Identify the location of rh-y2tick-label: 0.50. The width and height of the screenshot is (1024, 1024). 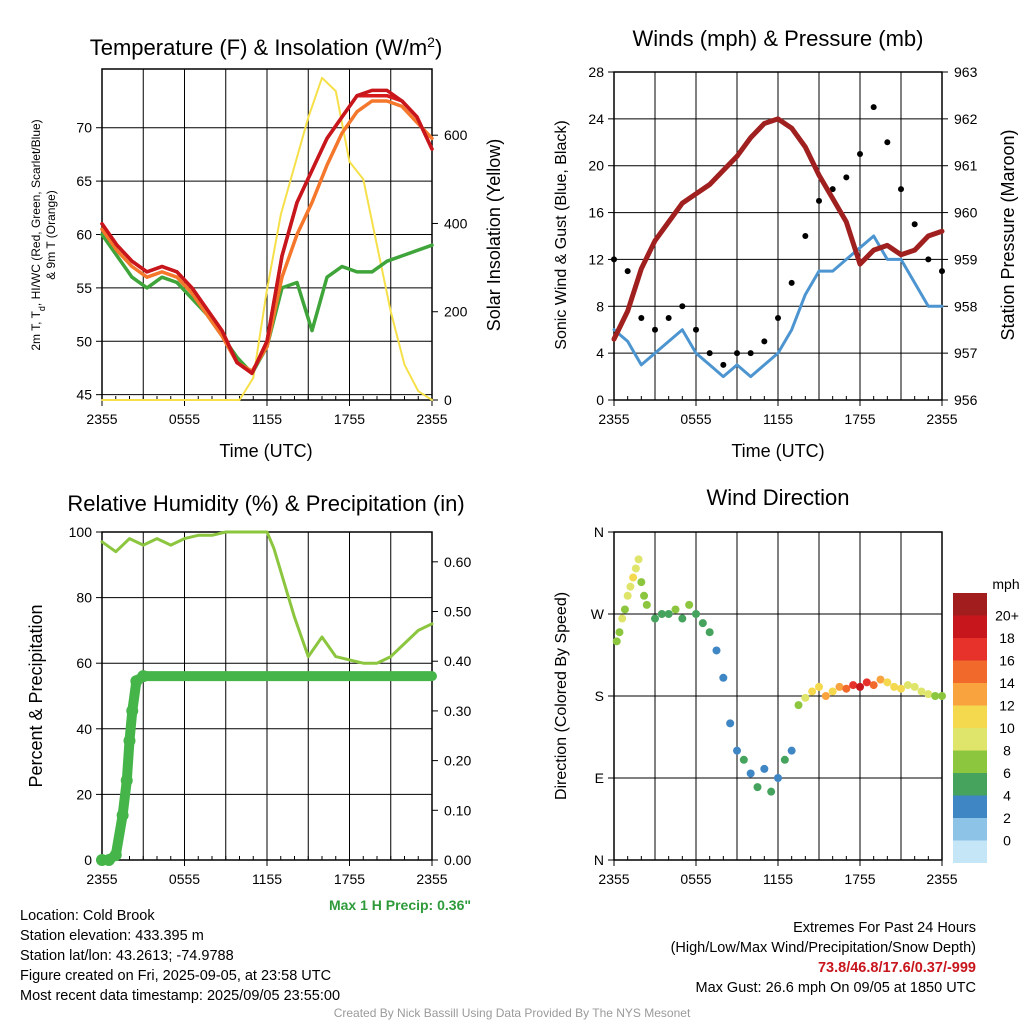
(457, 612).